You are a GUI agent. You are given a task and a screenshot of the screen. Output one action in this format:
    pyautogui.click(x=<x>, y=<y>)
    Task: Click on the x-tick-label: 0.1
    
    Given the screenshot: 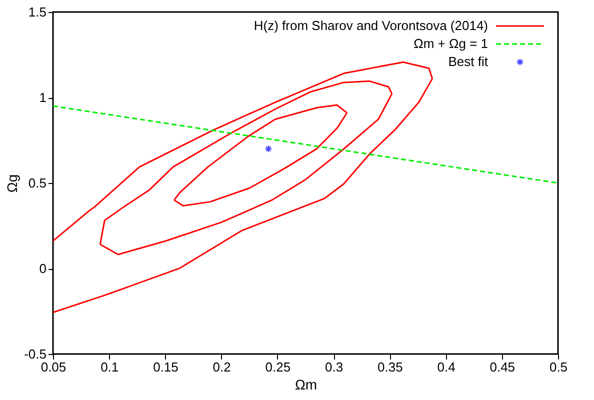 What is the action you would take?
    pyautogui.click(x=109, y=367)
    